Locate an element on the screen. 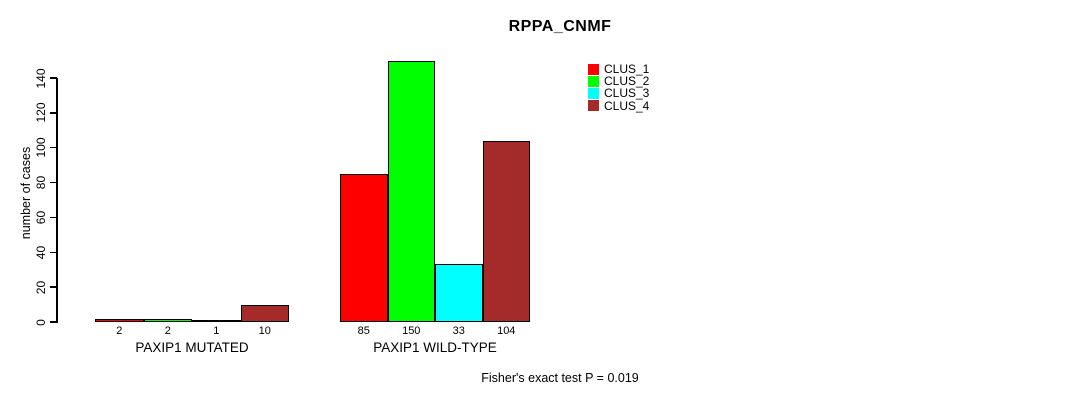 This screenshot has width=1090, height=400. legend-item: CLUS_2 is located at coordinates (618, 81).